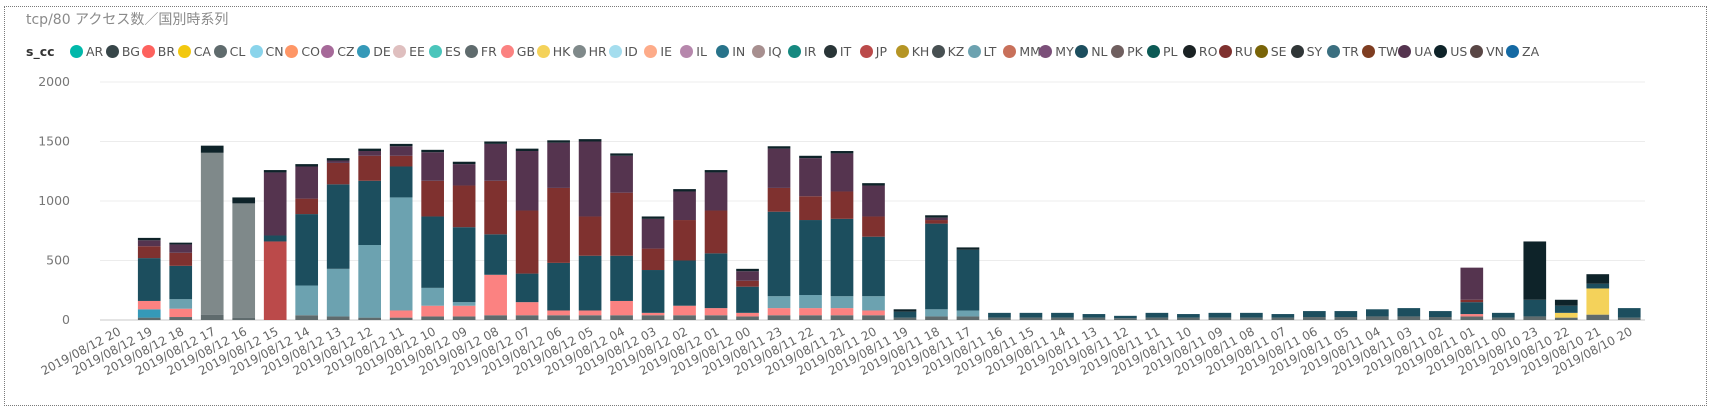 This screenshot has height=410, width=1712. What do you see at coordinates (202, 51) in the screenshot?
I see `legend-label: CA` at bounding box center [202, 51].